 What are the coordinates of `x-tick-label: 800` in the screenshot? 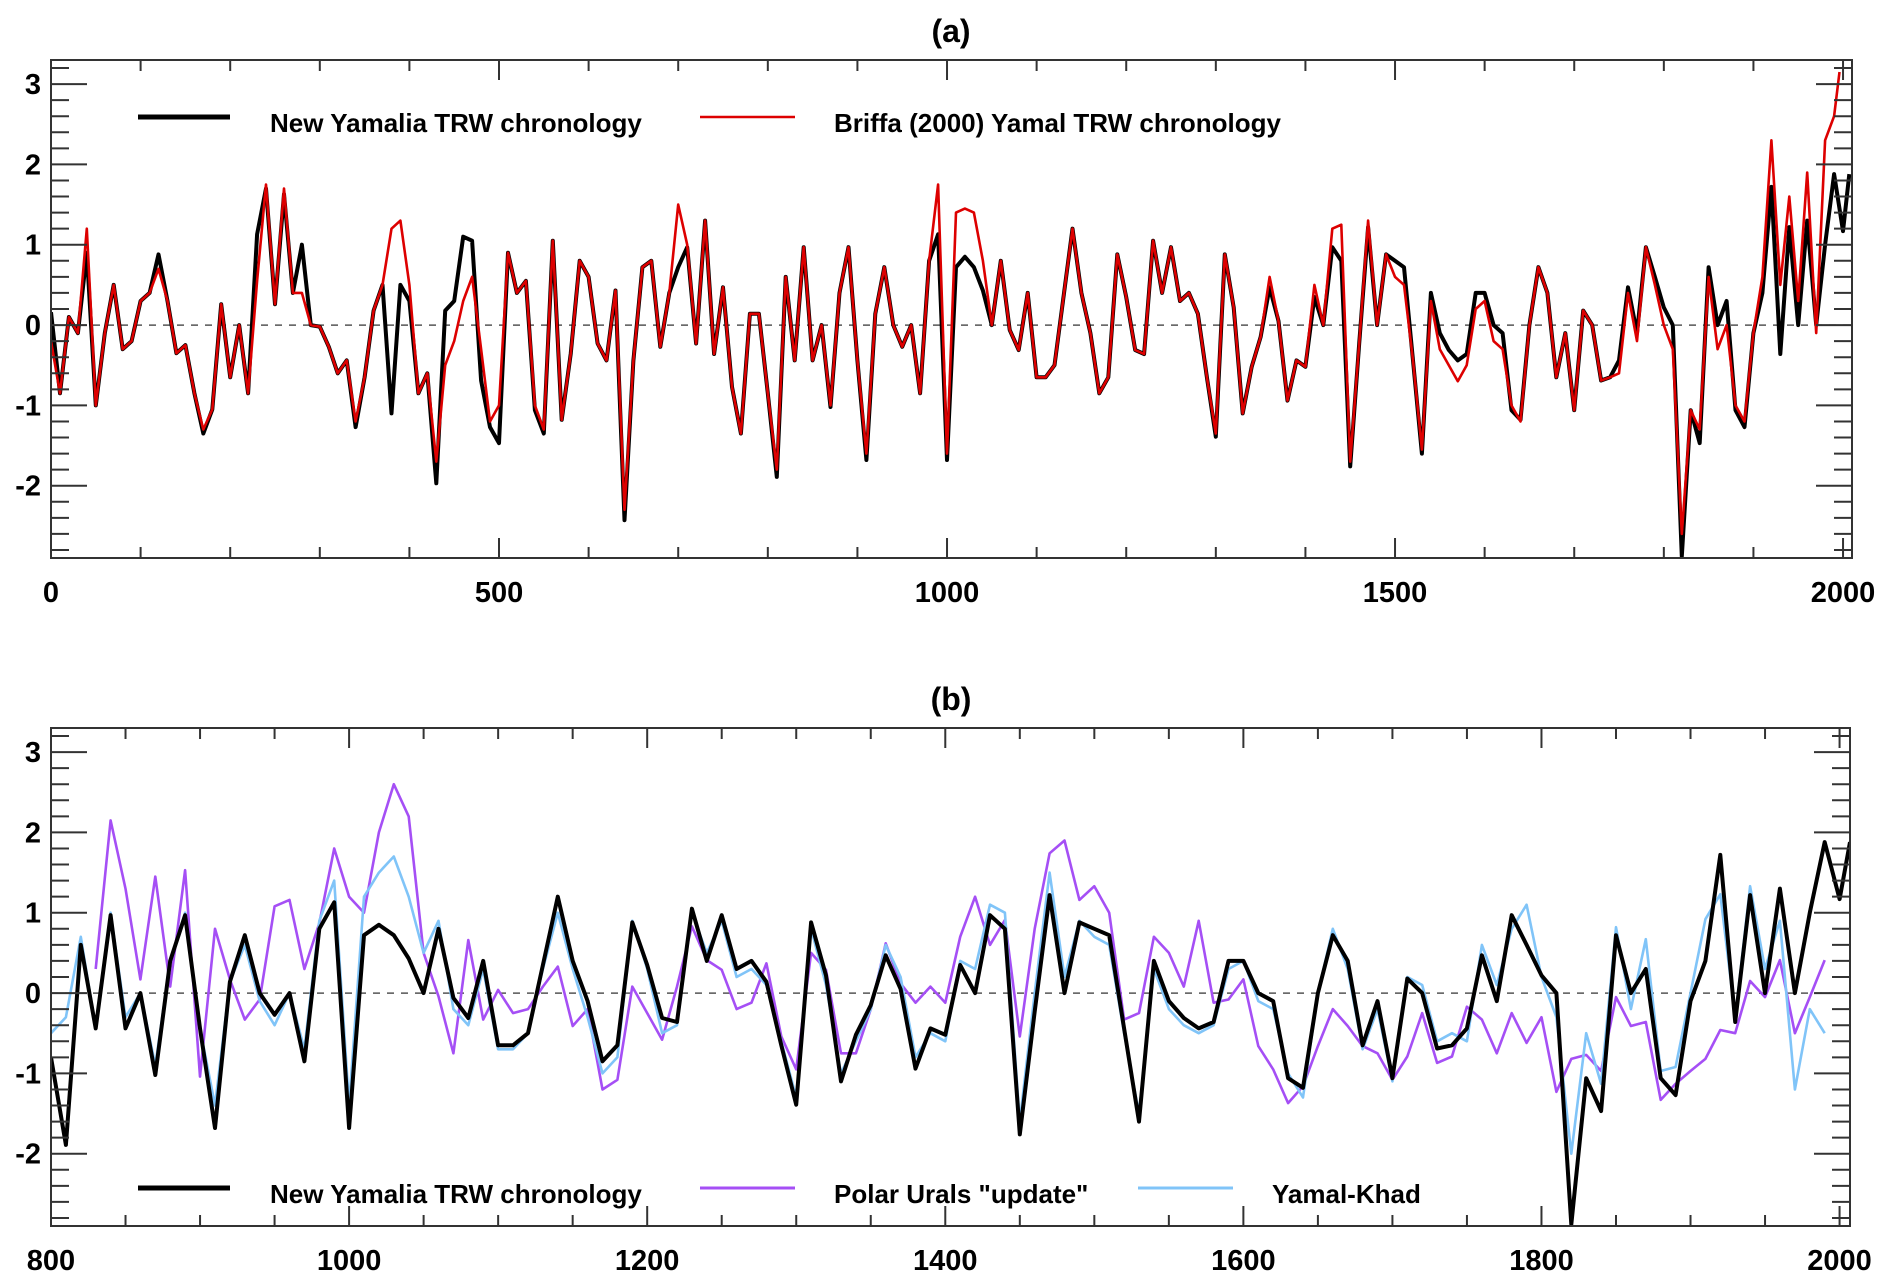 It's located at (51, 1261).